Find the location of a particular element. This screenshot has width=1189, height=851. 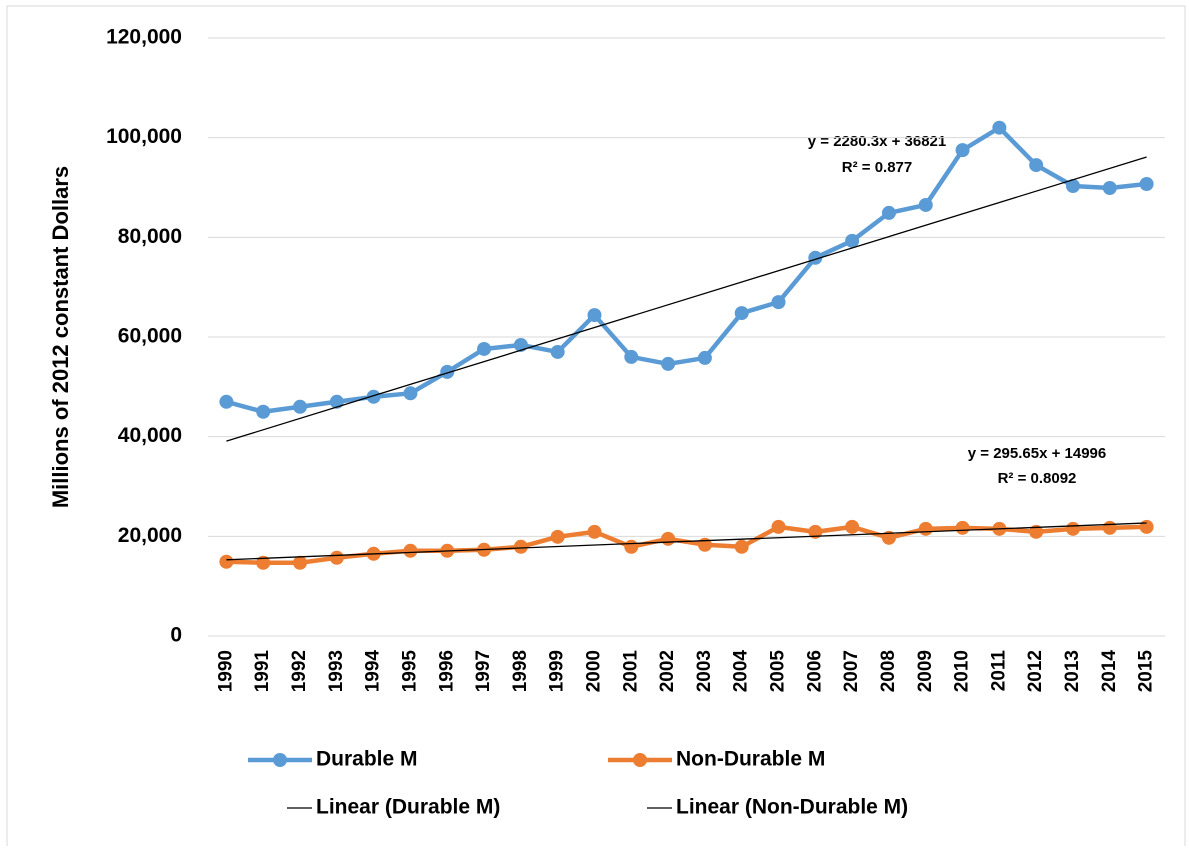

x-tick-label: 2011 is located at coordinates (998, 671).